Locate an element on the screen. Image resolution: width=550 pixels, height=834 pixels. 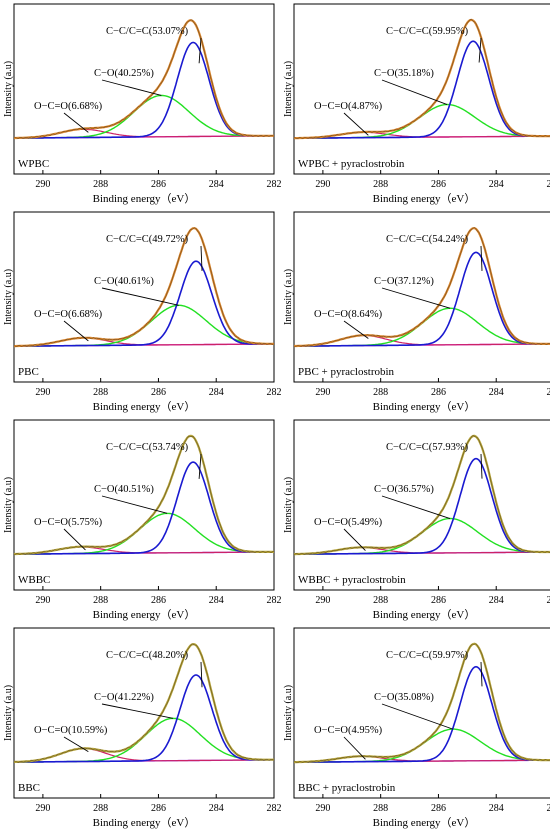
oco-percentage-label: O−C=O(5.49%) is located at coordinates (348, 522).